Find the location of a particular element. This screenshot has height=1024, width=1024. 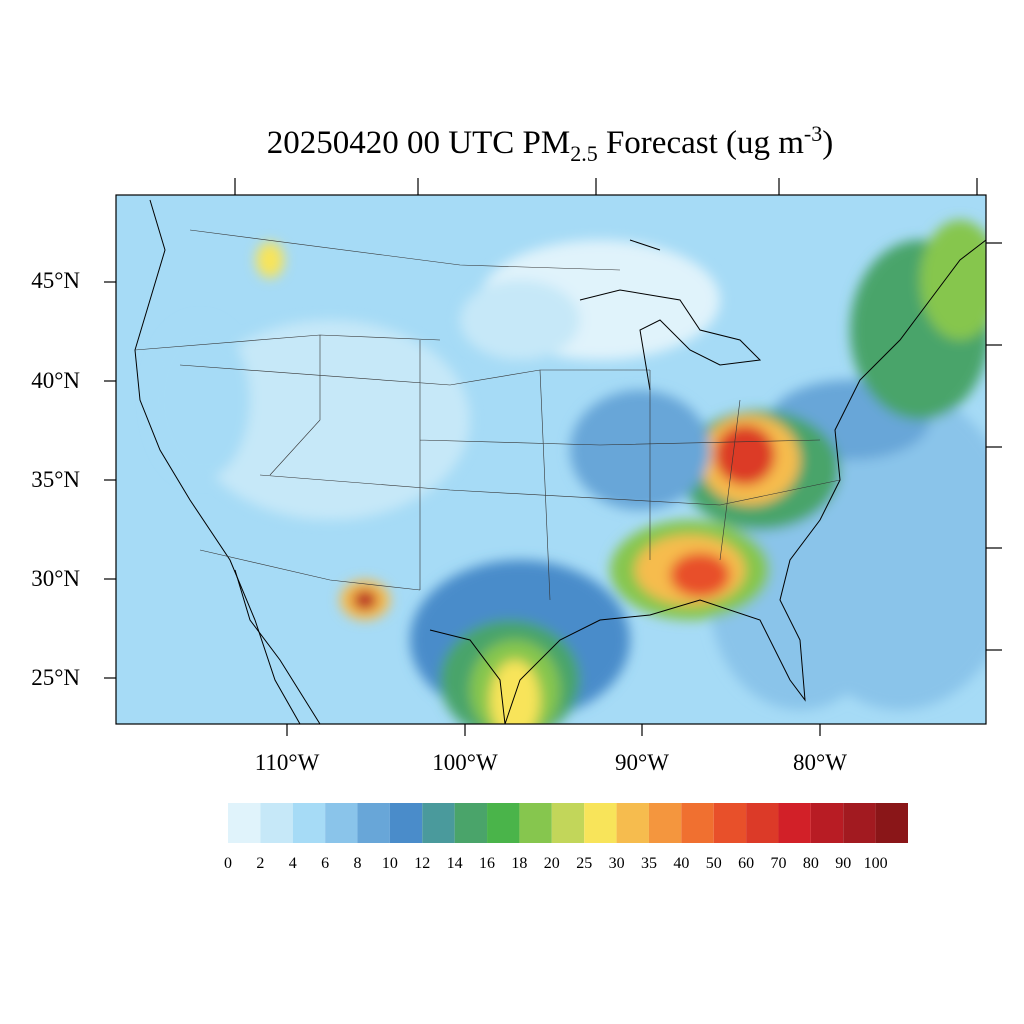

colorbar-label: 70 is located at coordinates (778, 863).